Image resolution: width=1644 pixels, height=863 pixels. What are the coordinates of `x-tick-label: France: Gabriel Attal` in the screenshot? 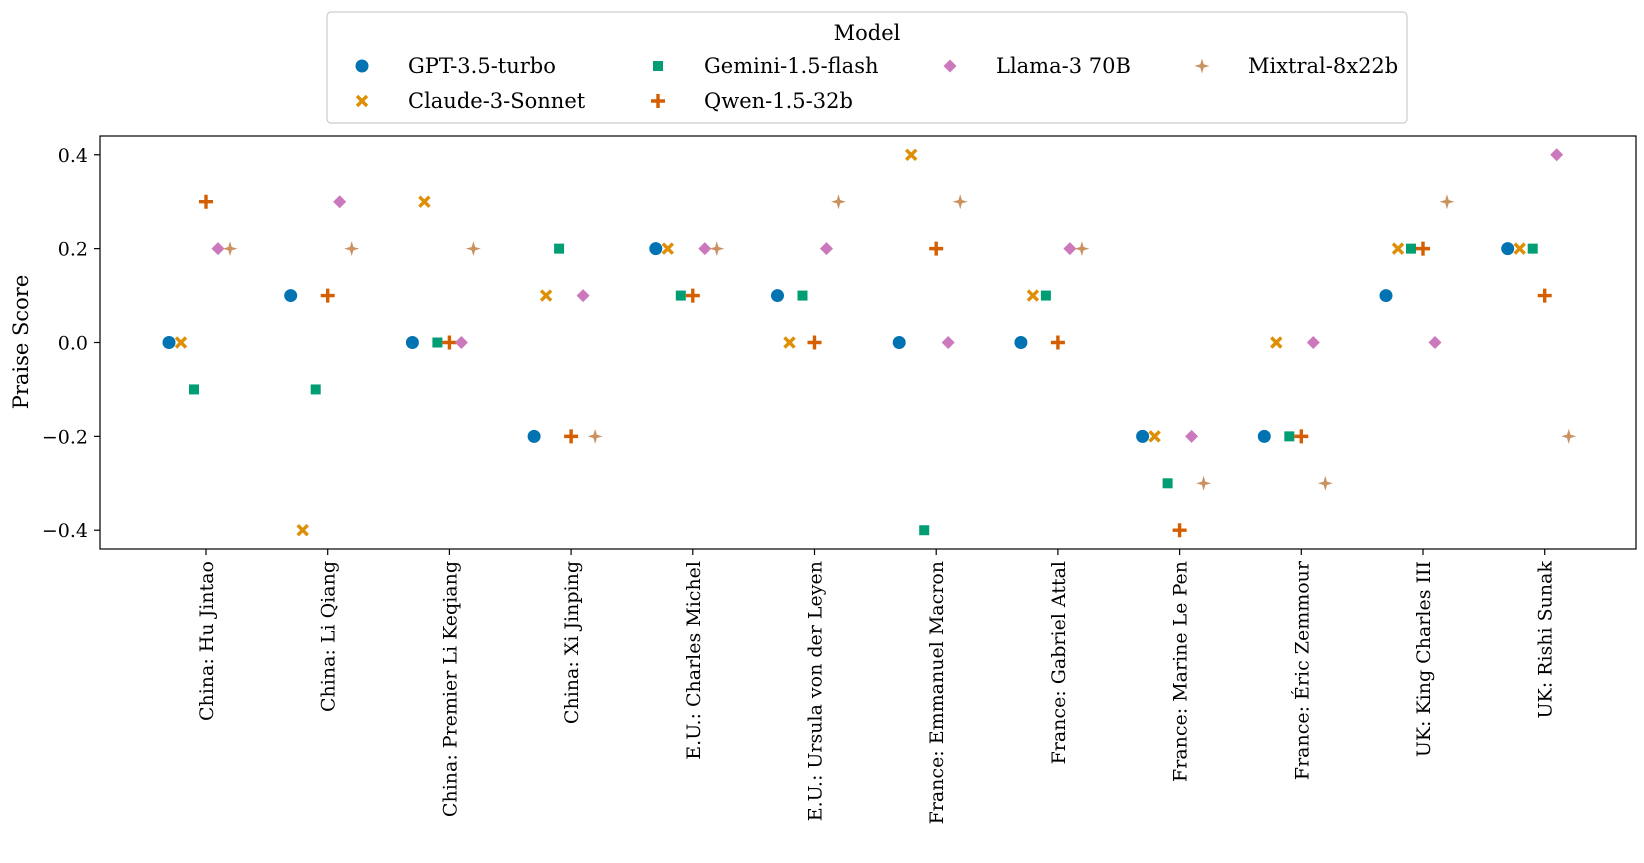 It's located at (1059, 662).